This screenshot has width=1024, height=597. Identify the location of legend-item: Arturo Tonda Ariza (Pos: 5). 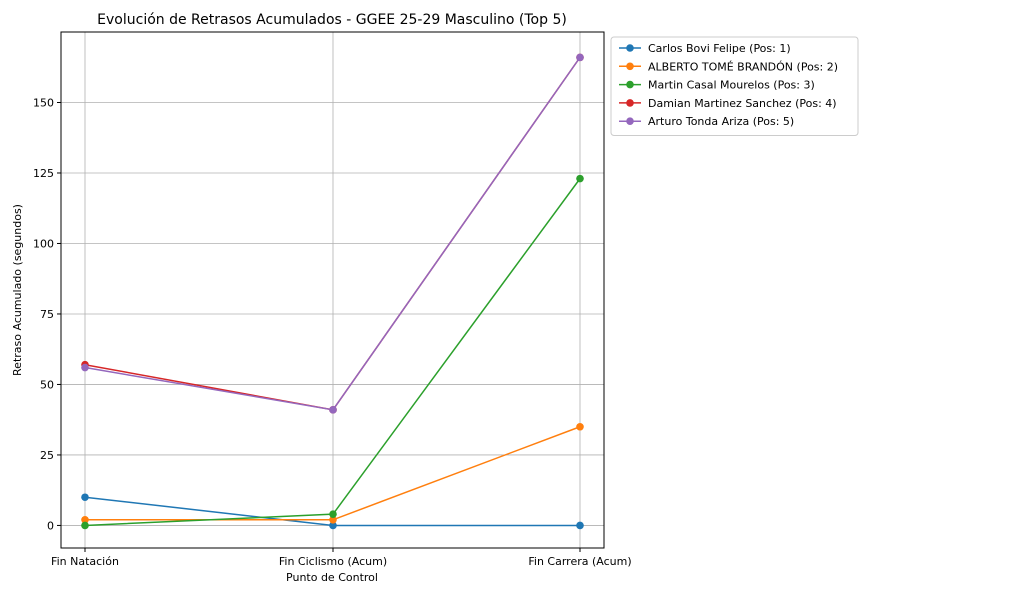
(706, 121).